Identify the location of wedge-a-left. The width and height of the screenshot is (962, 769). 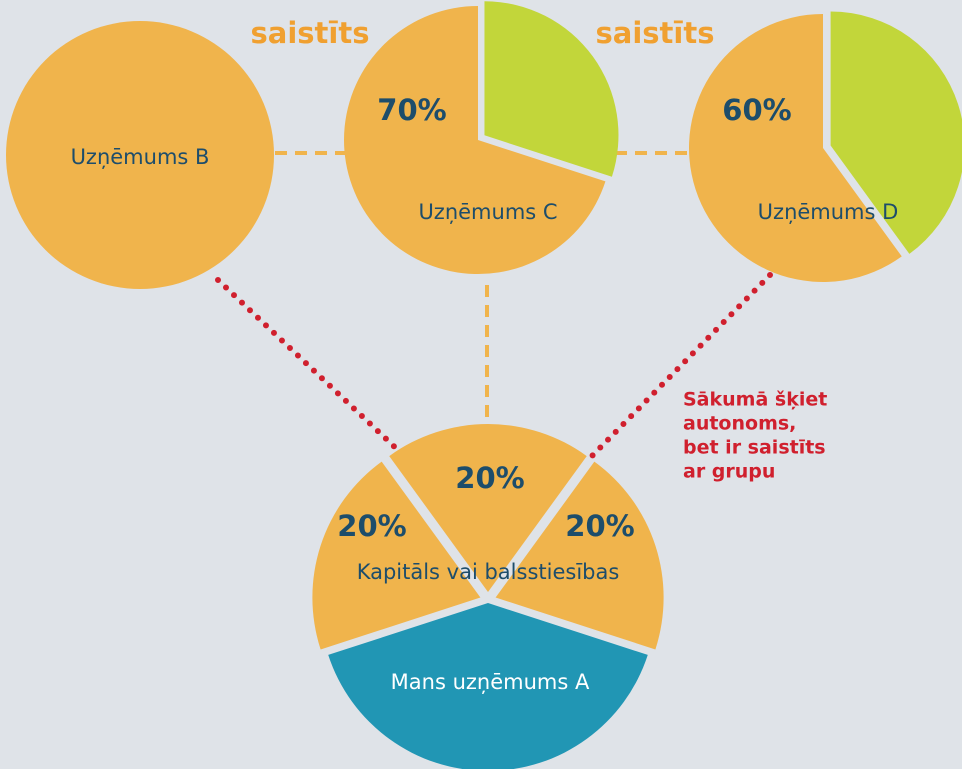
(396, 555).